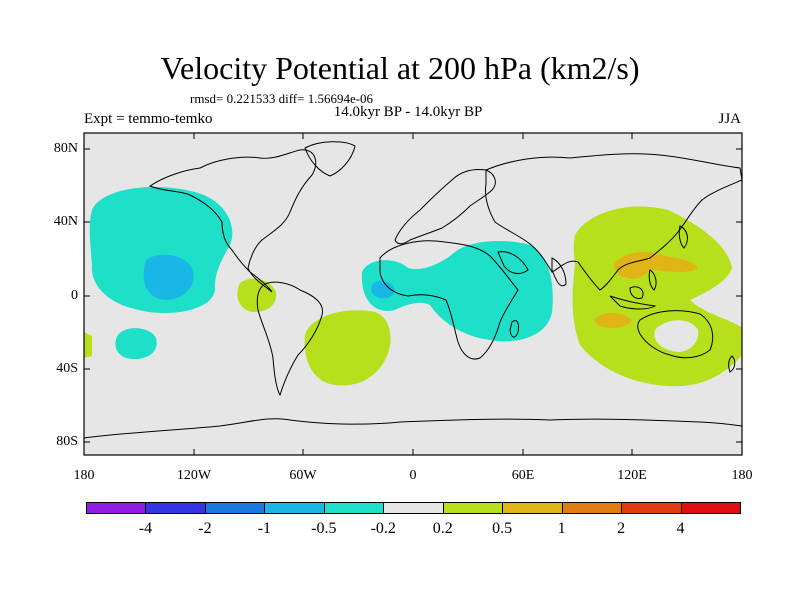 The image size is (800, 600). I want to click on coastline-greenland, so click(330, 159).